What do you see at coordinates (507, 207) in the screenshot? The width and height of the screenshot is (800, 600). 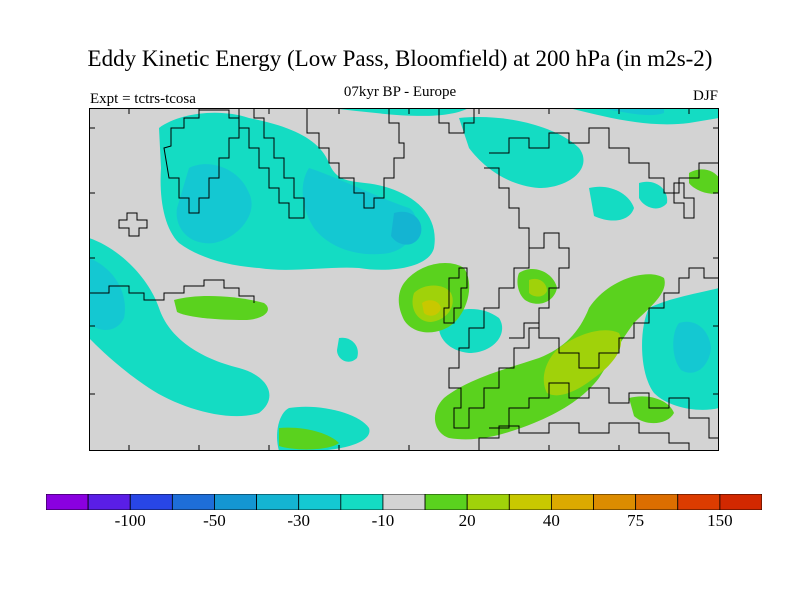 I see `coastline-baltic` at bounding box center [507, 207].